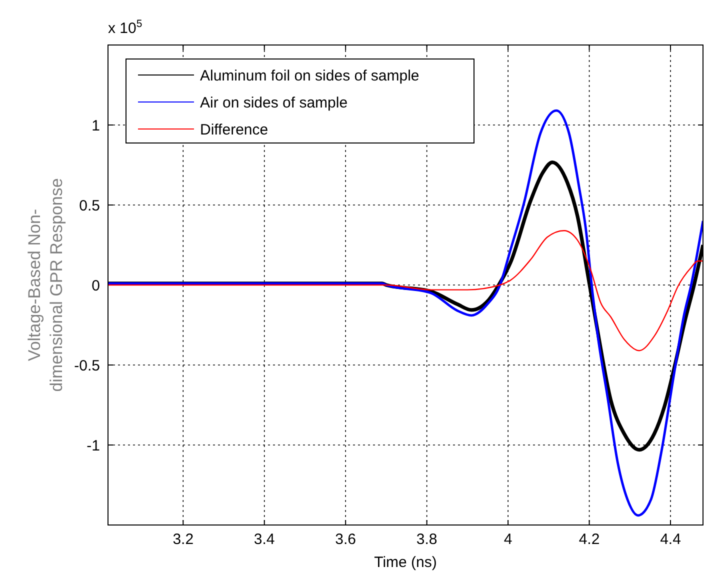  What do you see at coordinates (589, 539) in the screenshot?
I see `x-tick-label: 4.2` at bounding box center [589, 539].